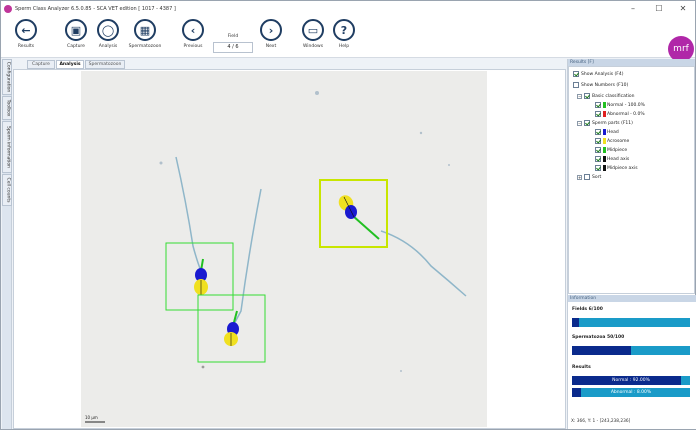  I want to click on head-axis-option: Head axis, so click(612, 159).